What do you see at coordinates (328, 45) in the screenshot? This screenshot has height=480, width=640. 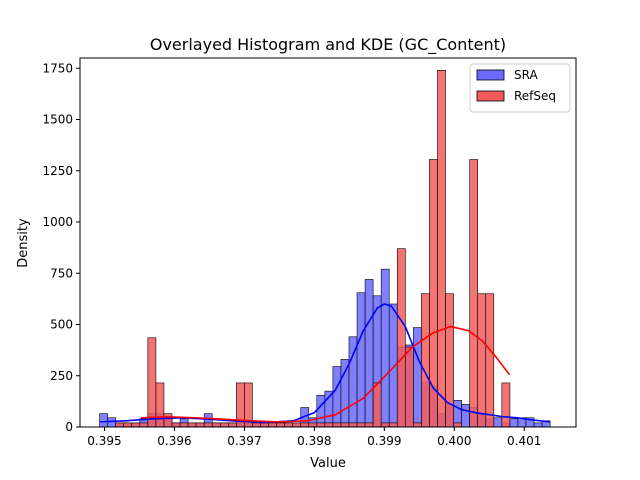 I see `chart-title: Overlayed Histogram and KDE (GC_Content)` at bounding box center [328, 45].